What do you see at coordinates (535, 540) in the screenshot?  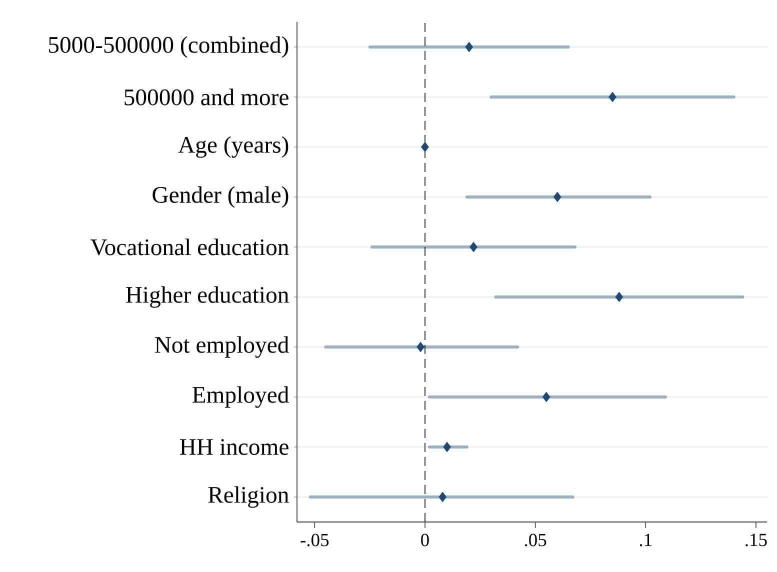 I see `x-tick-label: .05` at bounding box center [535, 540].